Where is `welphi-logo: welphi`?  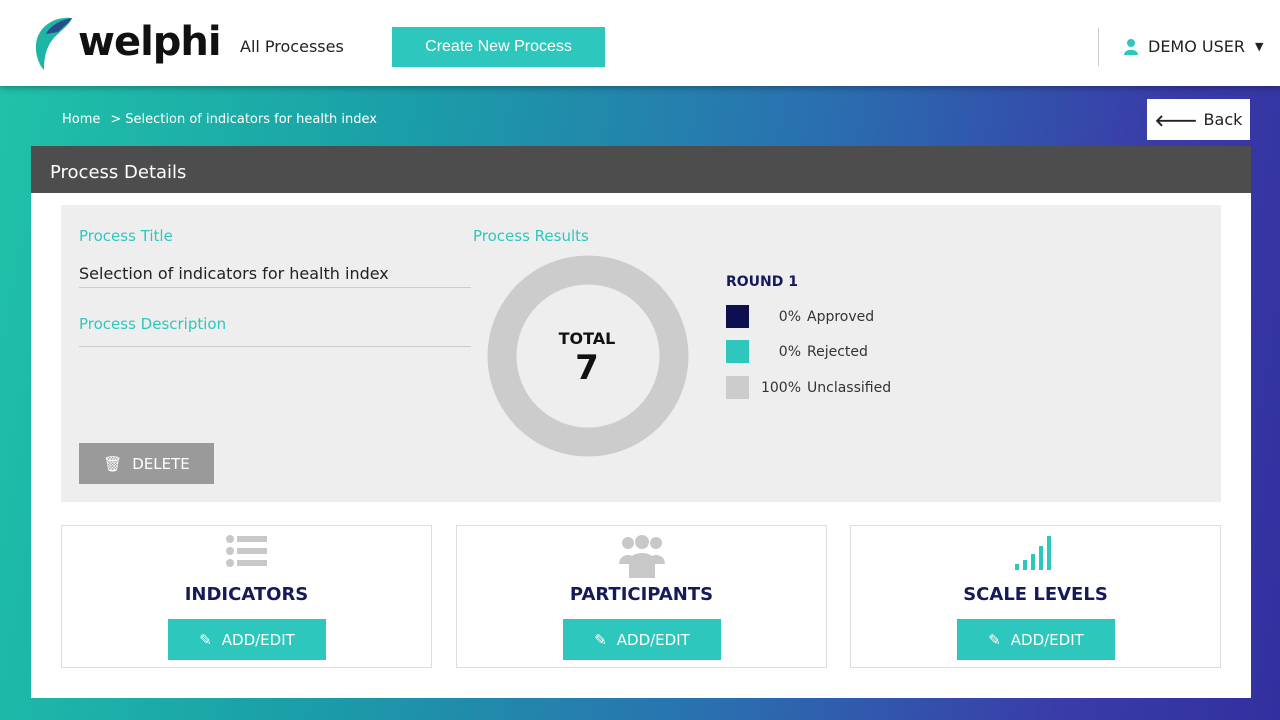
welphi-logo: welphi is located at coordinates (126, 42).